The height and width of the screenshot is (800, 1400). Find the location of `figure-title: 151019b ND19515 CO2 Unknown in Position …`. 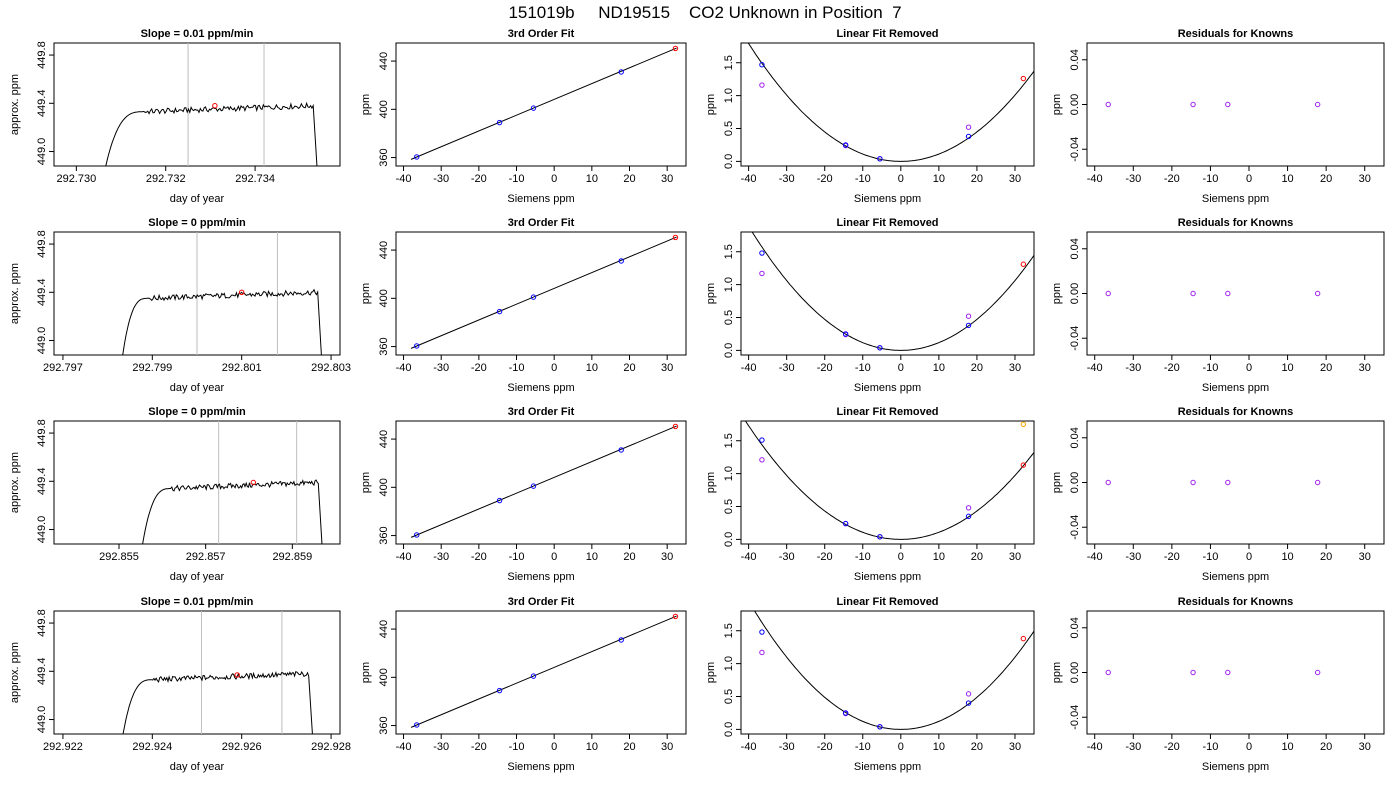

figure-title: 151019b ND19515 CO2 Unknown in Position … is located at coordinates (704, 12).